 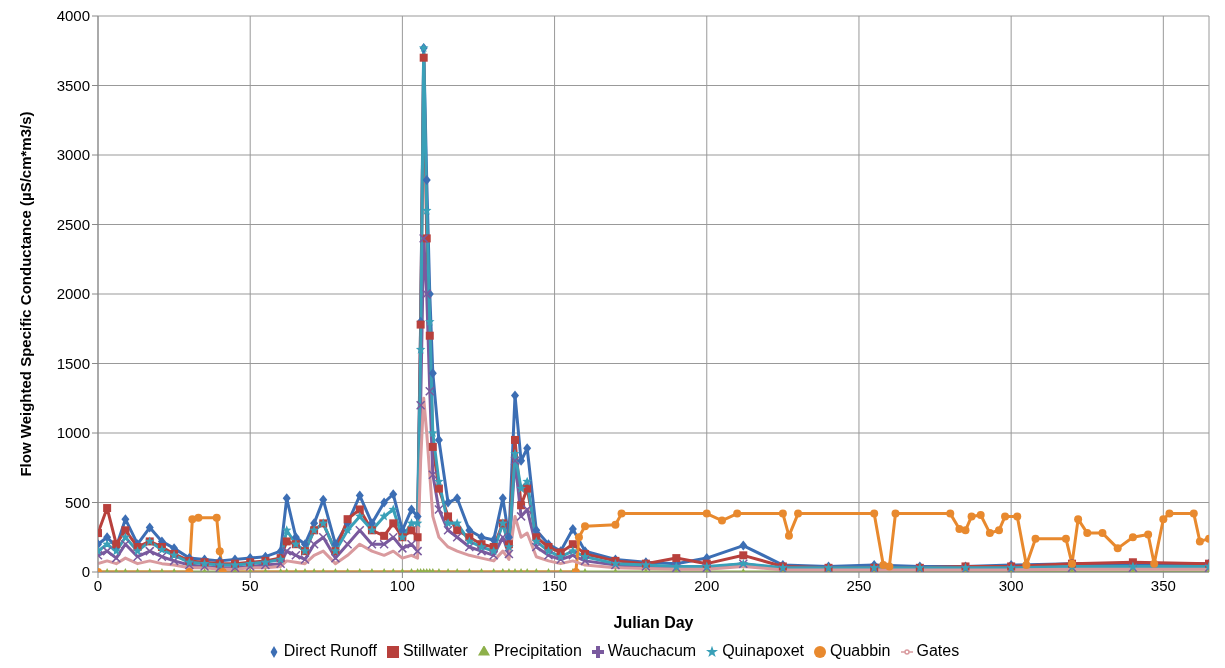 I want to click on x-tick-label: 0, so click(x=98, y=585).